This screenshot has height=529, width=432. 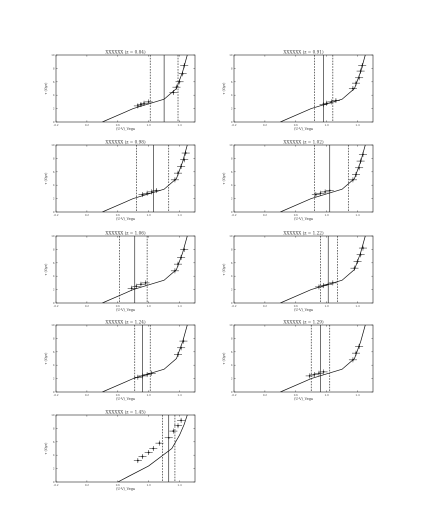 I want to click on panel-title: XXXXXX (z = 0.84), so click(x=125, y=52).